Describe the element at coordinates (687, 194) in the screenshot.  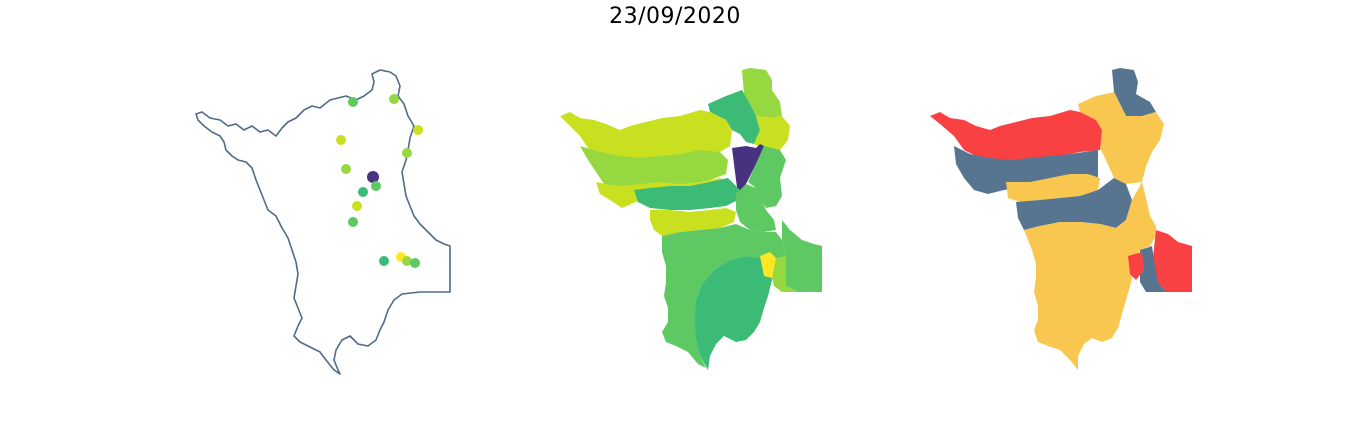
I see `region-central-band` at that location.